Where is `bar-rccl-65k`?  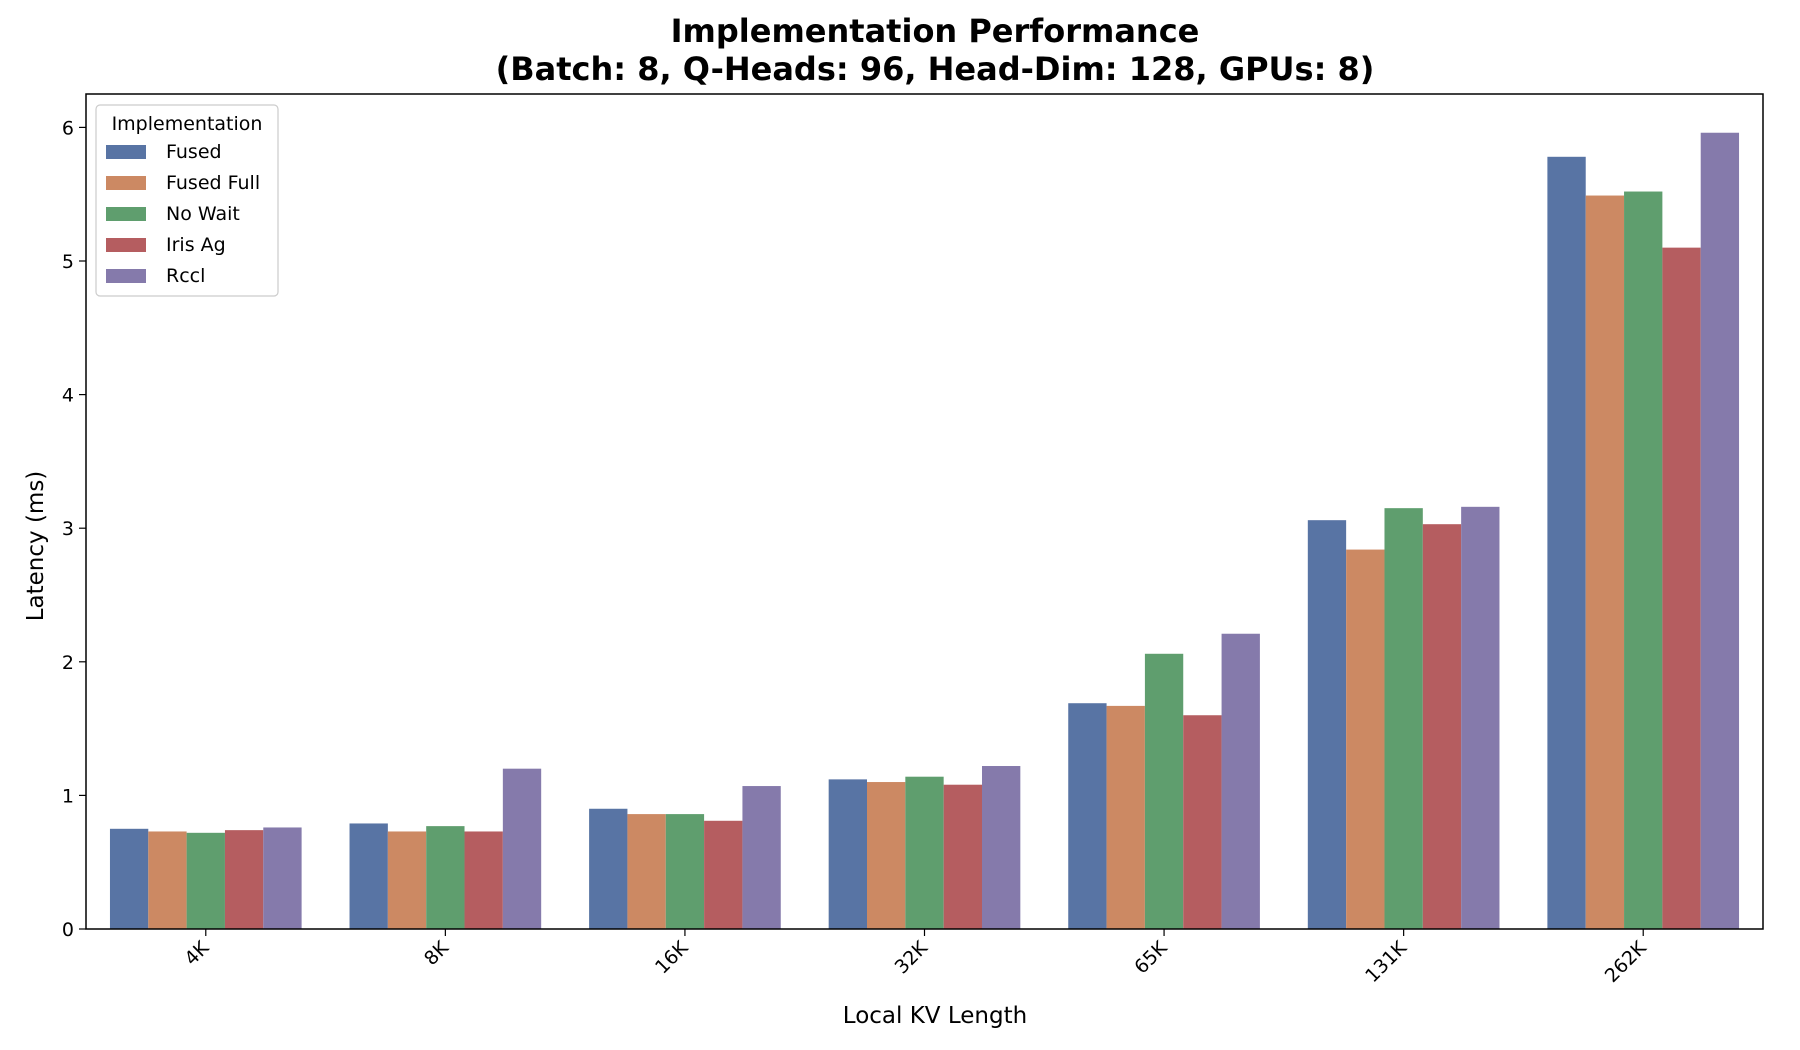 bar-rccl-65k is located at coordinates (1240, 781).